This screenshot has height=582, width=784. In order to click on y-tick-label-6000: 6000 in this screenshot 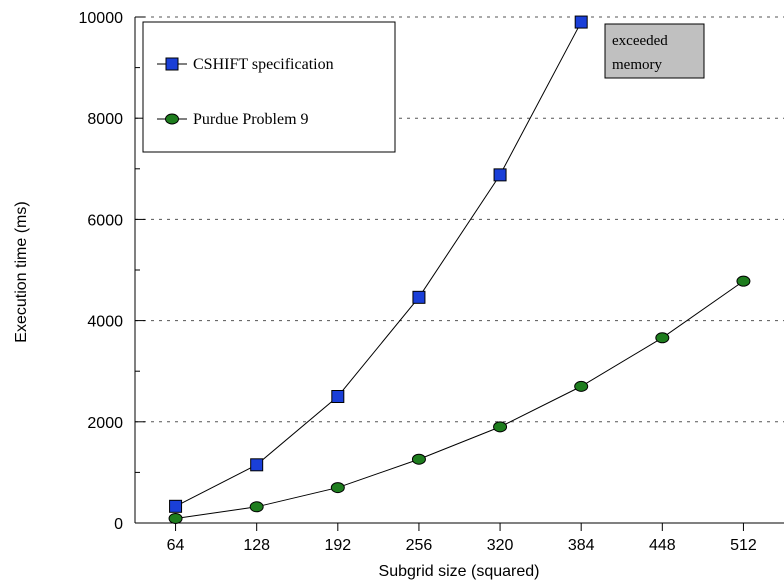, I will do `click(105, 220)`.